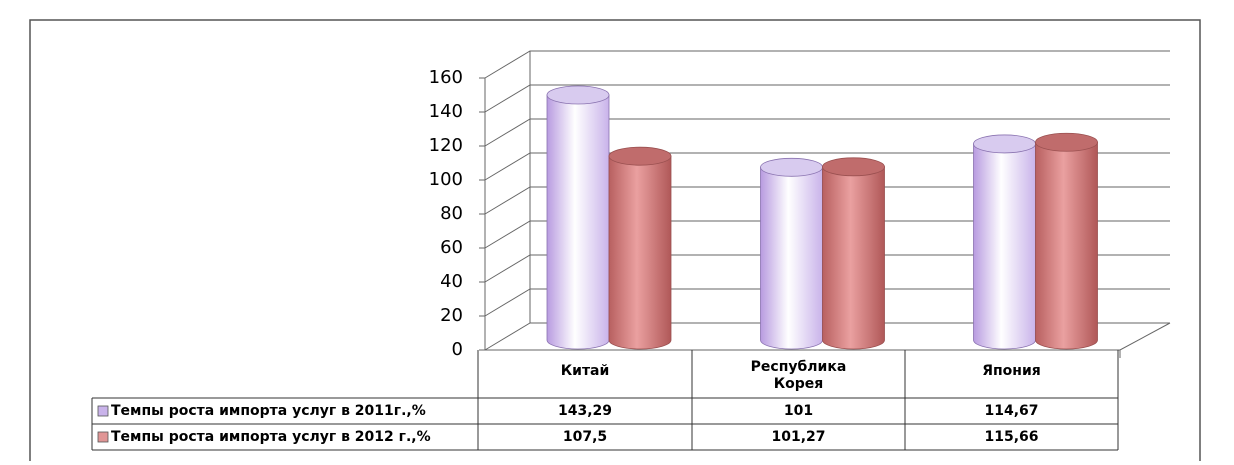  I want to click on table-value: 143,29, so click(585, 411).